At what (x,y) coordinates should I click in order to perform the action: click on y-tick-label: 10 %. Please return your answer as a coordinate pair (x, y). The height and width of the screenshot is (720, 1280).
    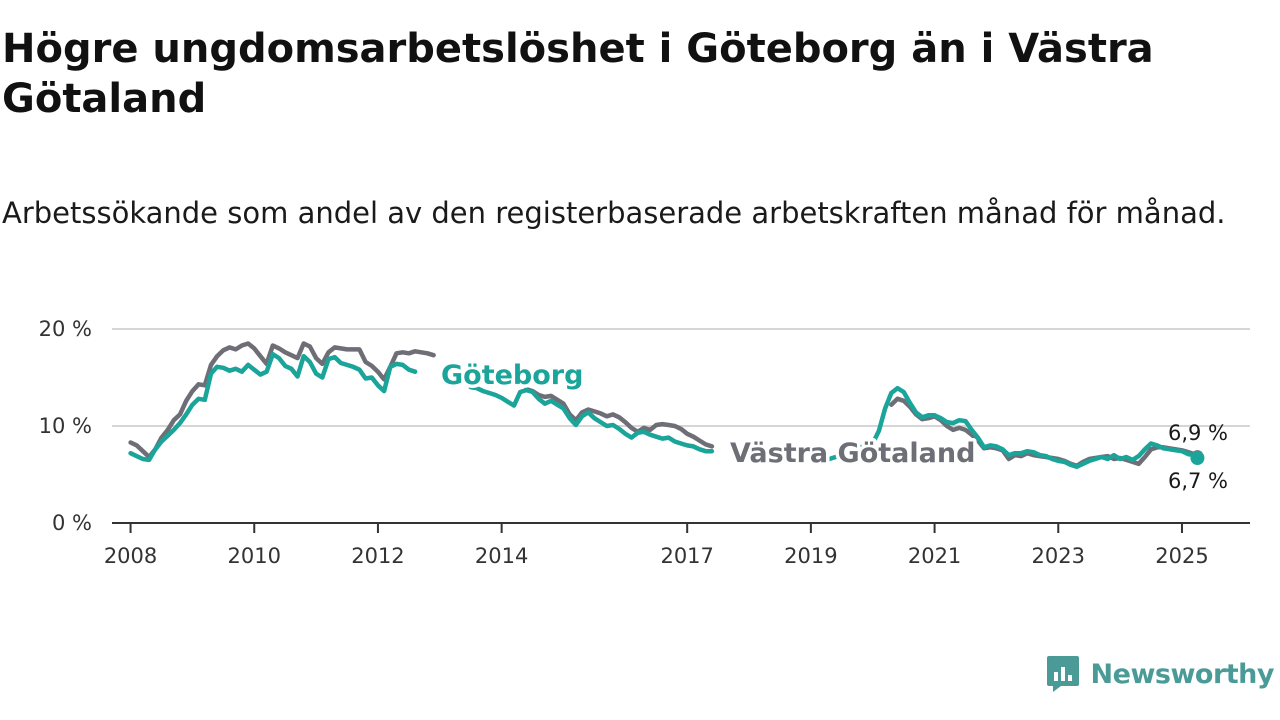
    Looking at the image, I should click on (65, 426).